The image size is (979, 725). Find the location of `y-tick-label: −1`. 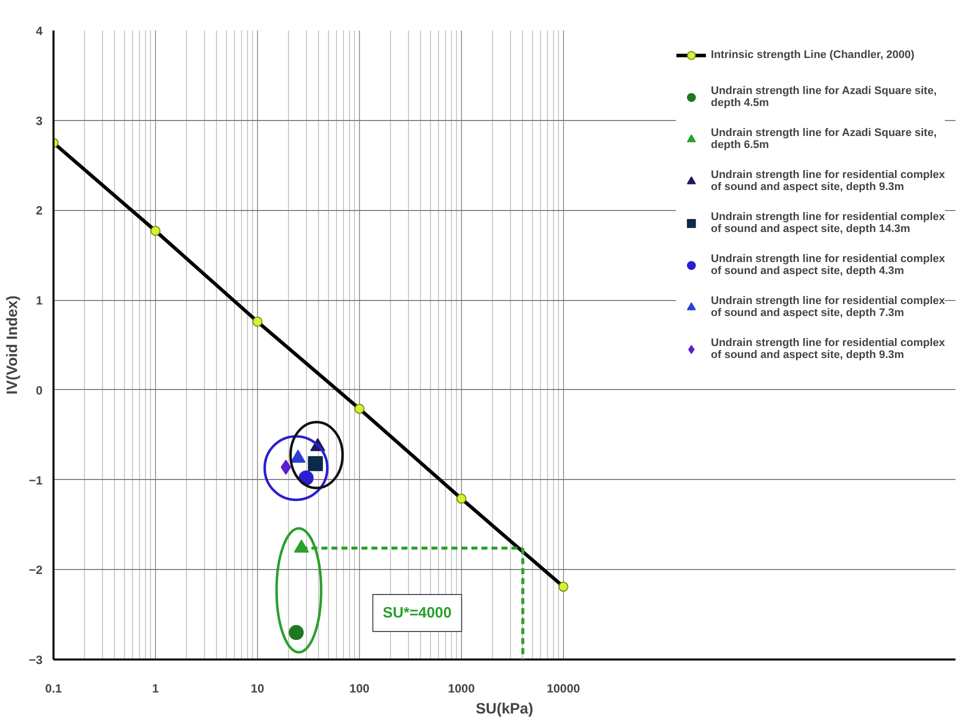

y-tick-label: −1 is located at coordinates (35, 480).